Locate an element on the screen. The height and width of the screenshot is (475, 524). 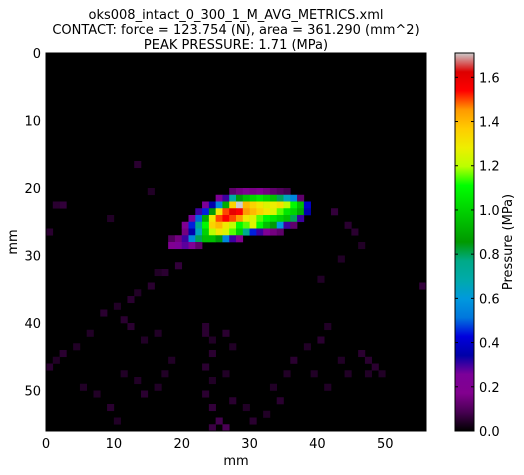
colorbar-ticks: 0.0 0.2 0.4 0.6 0.8 1.0 1.2 1.4 1.6 is located at coordinates (477, 255).